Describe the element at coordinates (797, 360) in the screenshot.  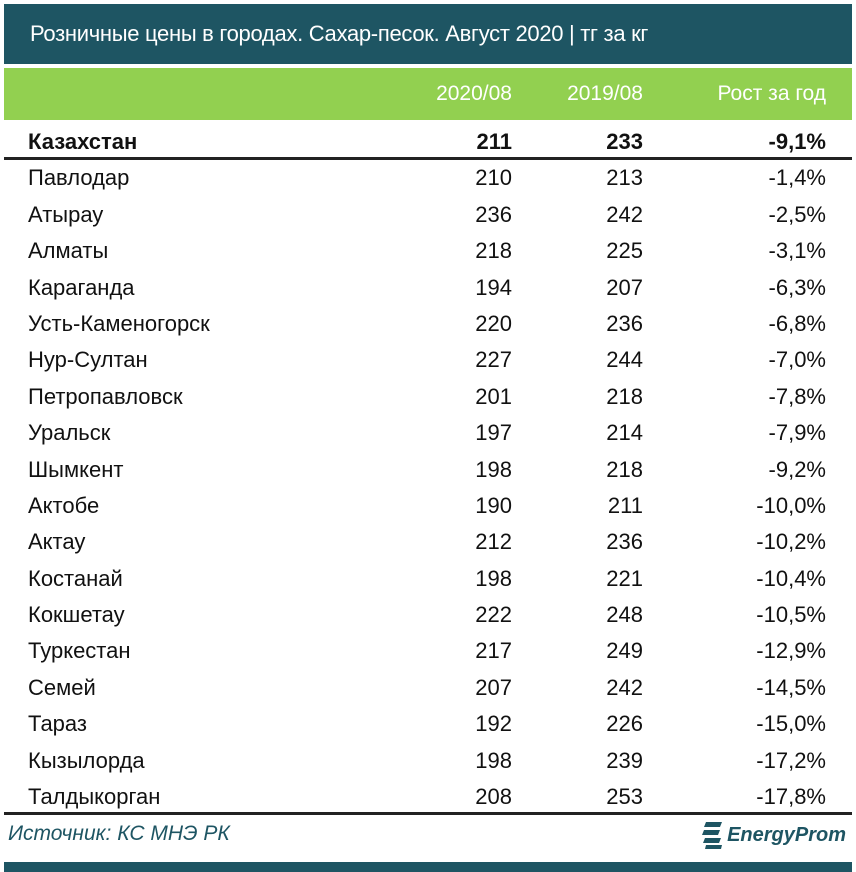
I see `growth-value: -7,0%` at that location.